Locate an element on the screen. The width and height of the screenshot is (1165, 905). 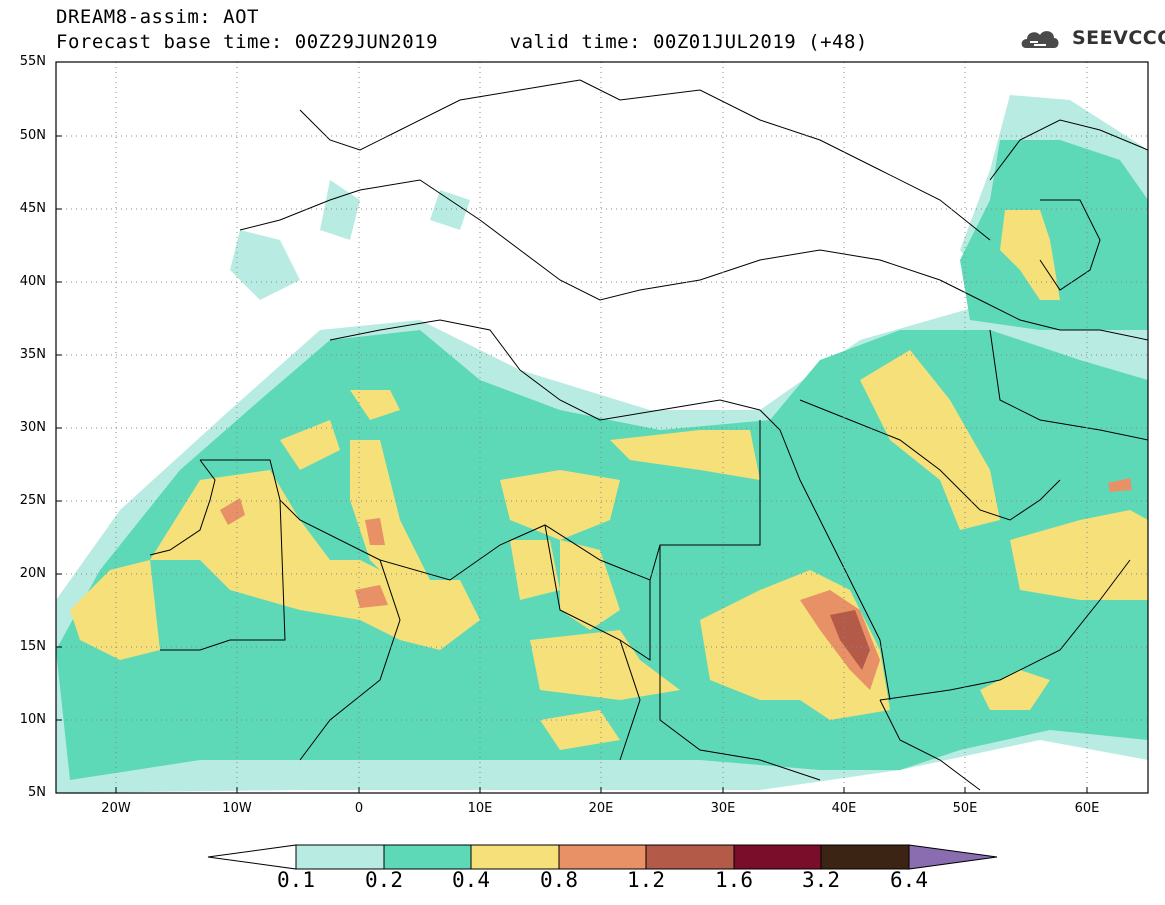
lat-label: 45N is located at coordinates (32, 208).